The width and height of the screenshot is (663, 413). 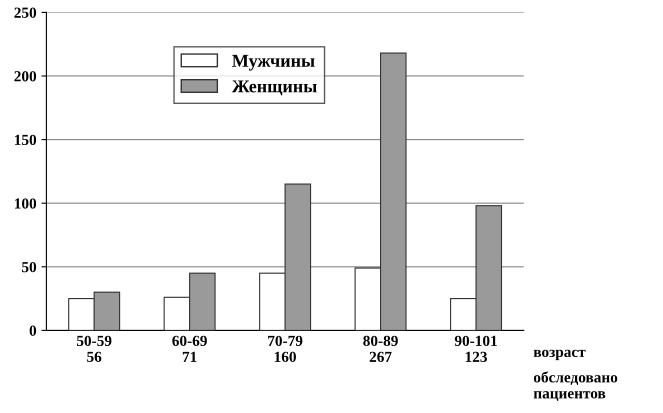 I want to click on text: обследовано пациентов, so click(x=576, y=386).